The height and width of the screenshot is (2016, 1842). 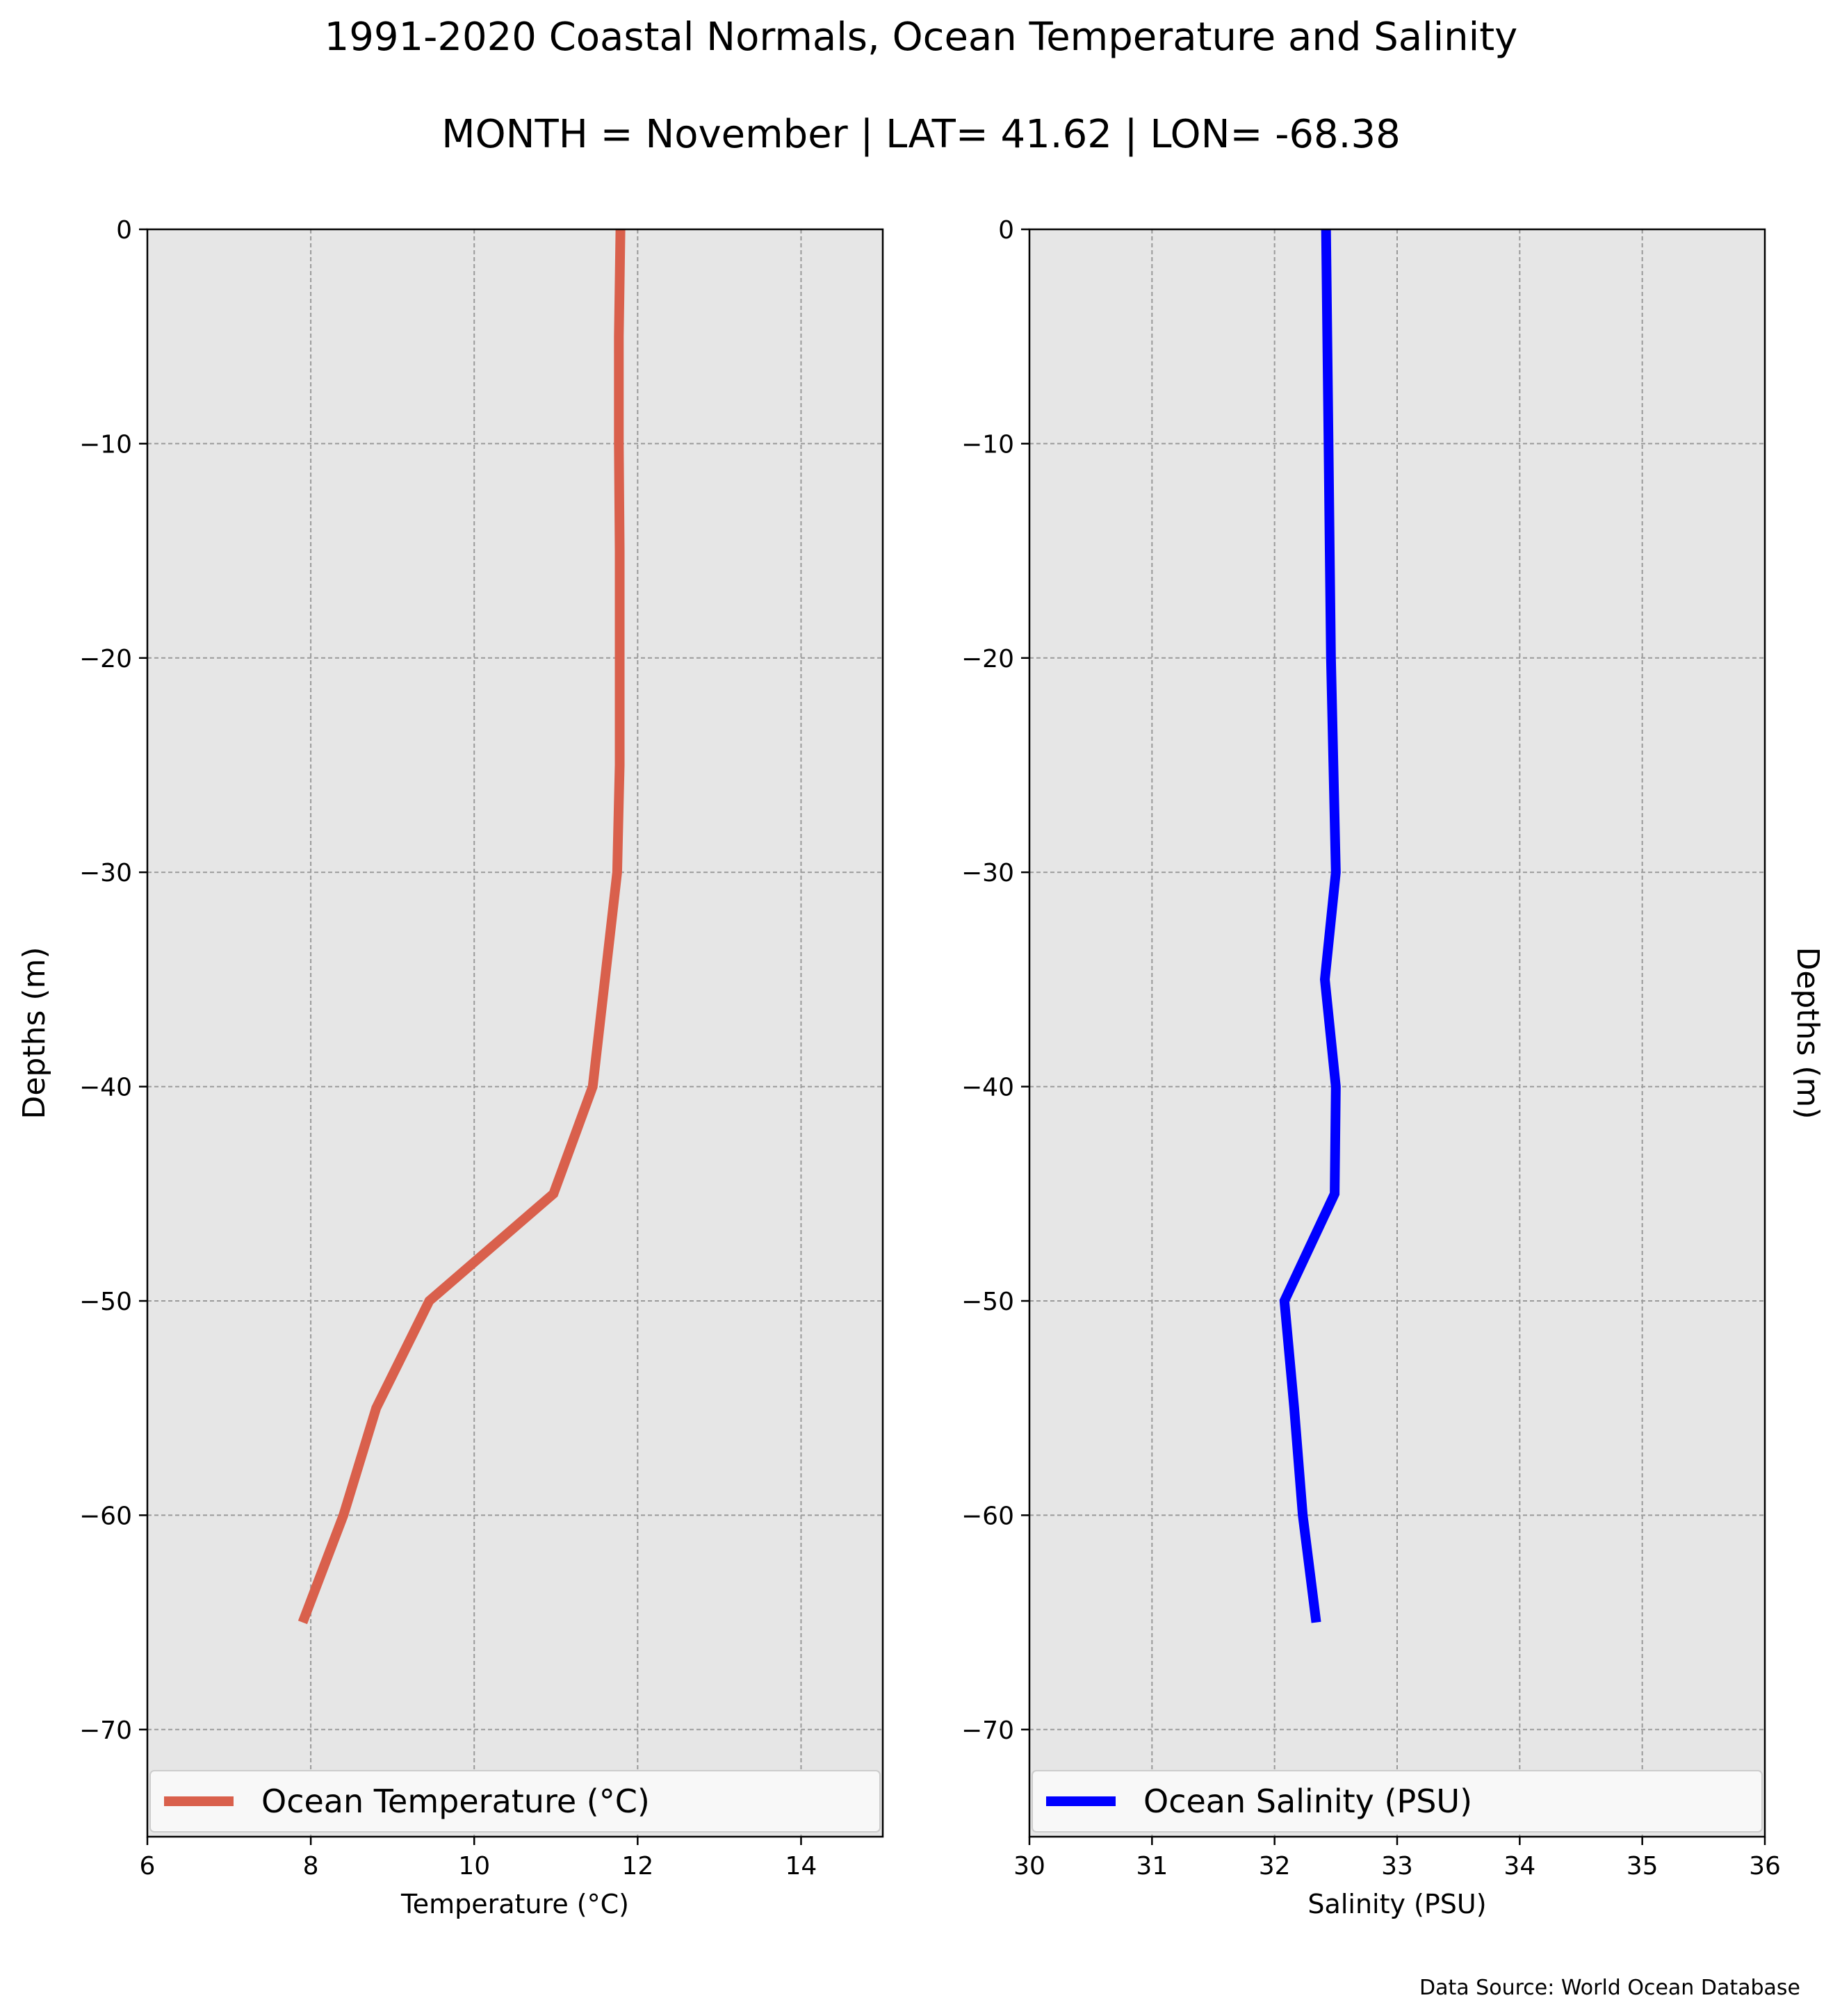 What do you see at coordinates (514, 1904) in the screenshot?
I see `temperature-x-axis-label: Temperature (°C)` at bounding box center [514, 1904].